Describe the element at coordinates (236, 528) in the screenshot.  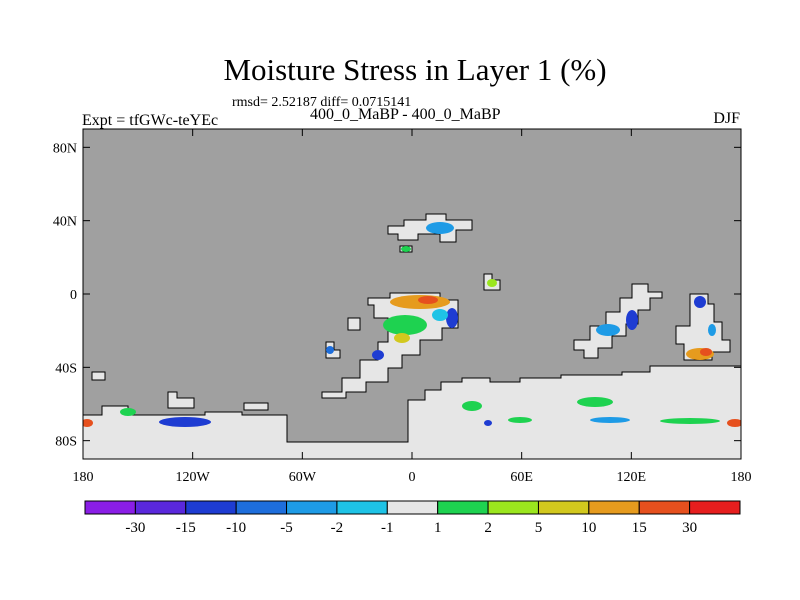
I see `colorbar-label: -10` at that location.